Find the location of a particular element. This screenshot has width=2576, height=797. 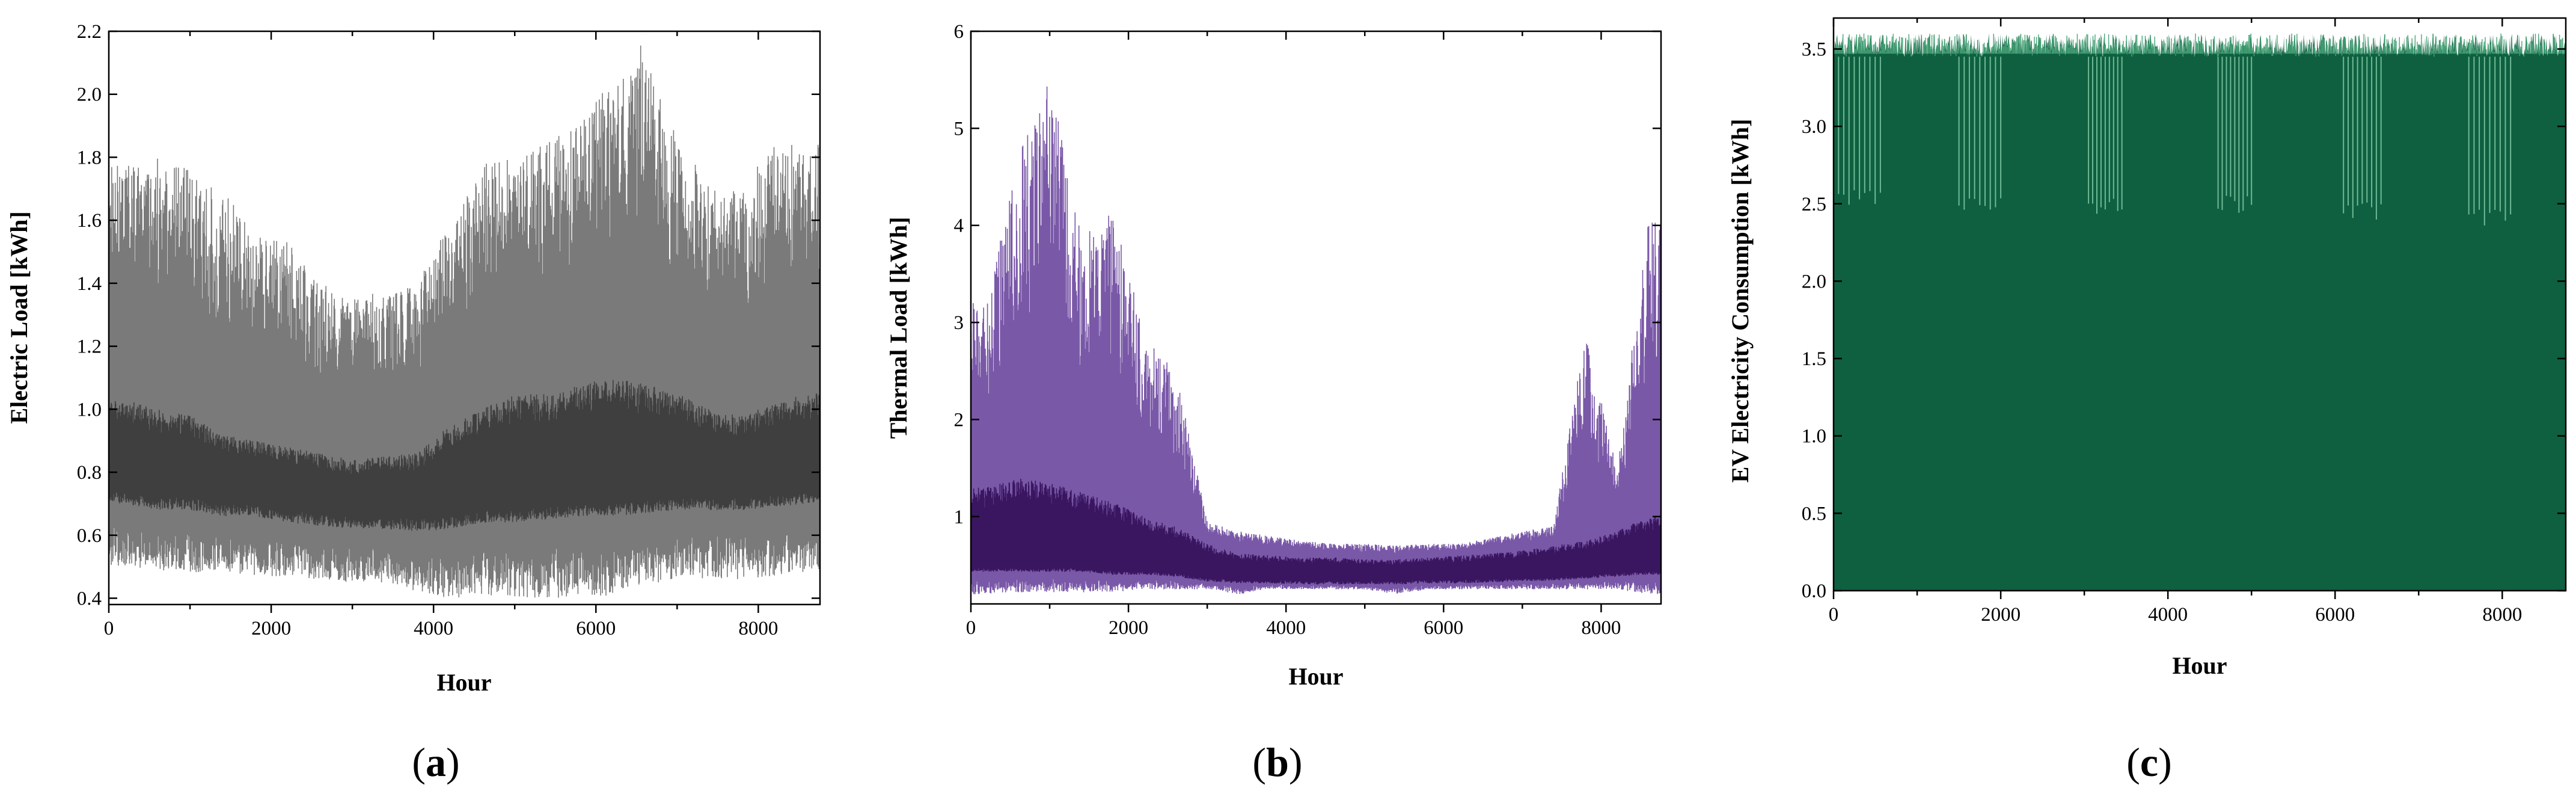

y-axis-title: Electric Load [kWh] is located at coordinates (18, 317).